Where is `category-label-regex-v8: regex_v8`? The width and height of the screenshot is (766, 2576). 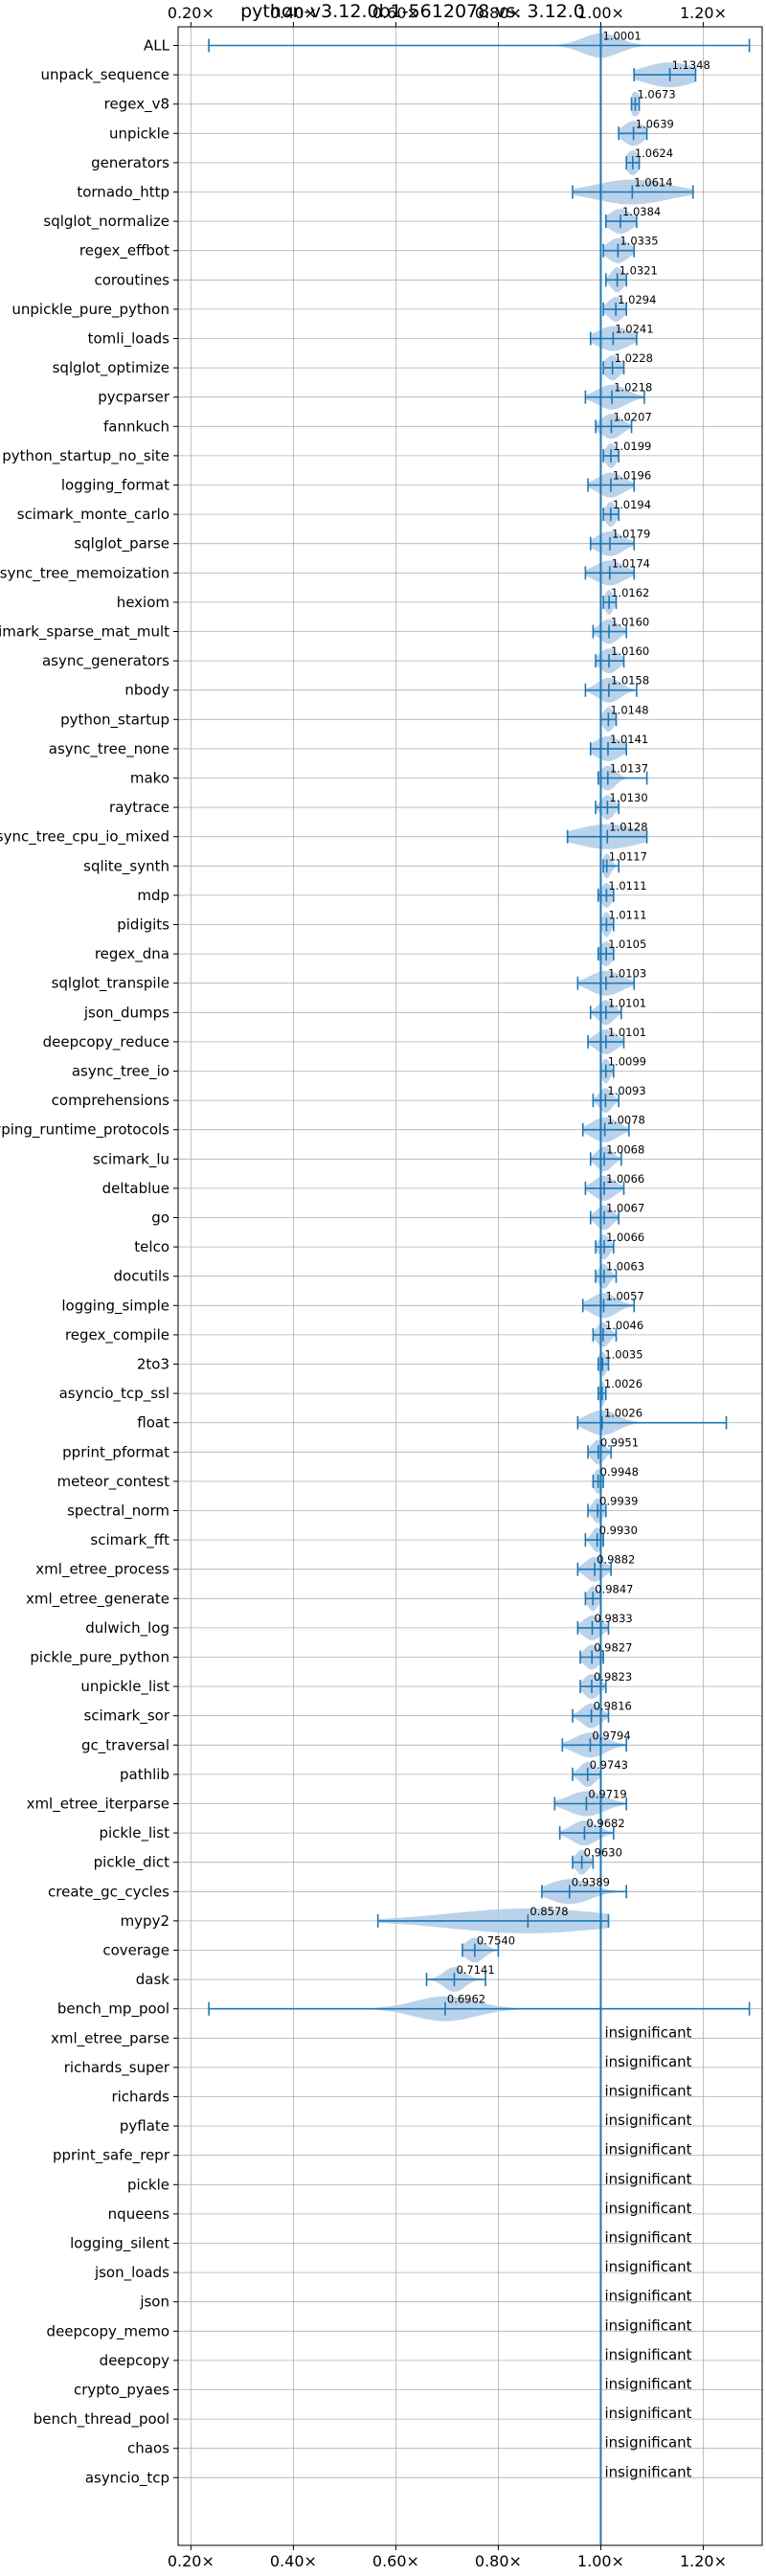 category-label-regex-v8: regex_v8 is located at coordinates (137, 105).